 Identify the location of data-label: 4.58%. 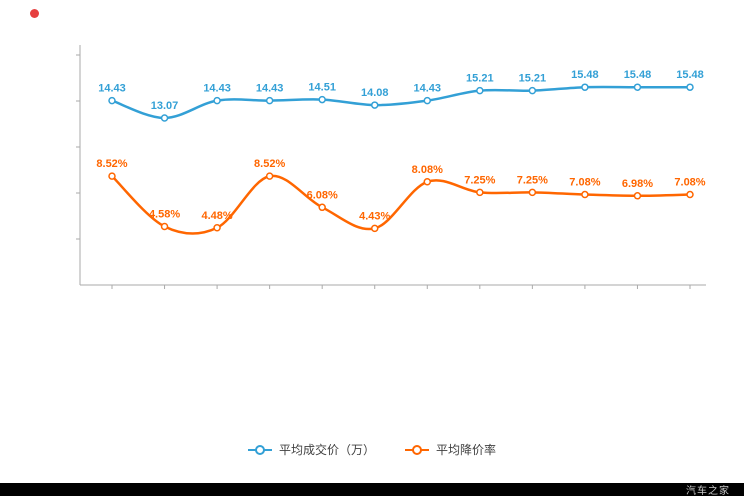
(164, 214).